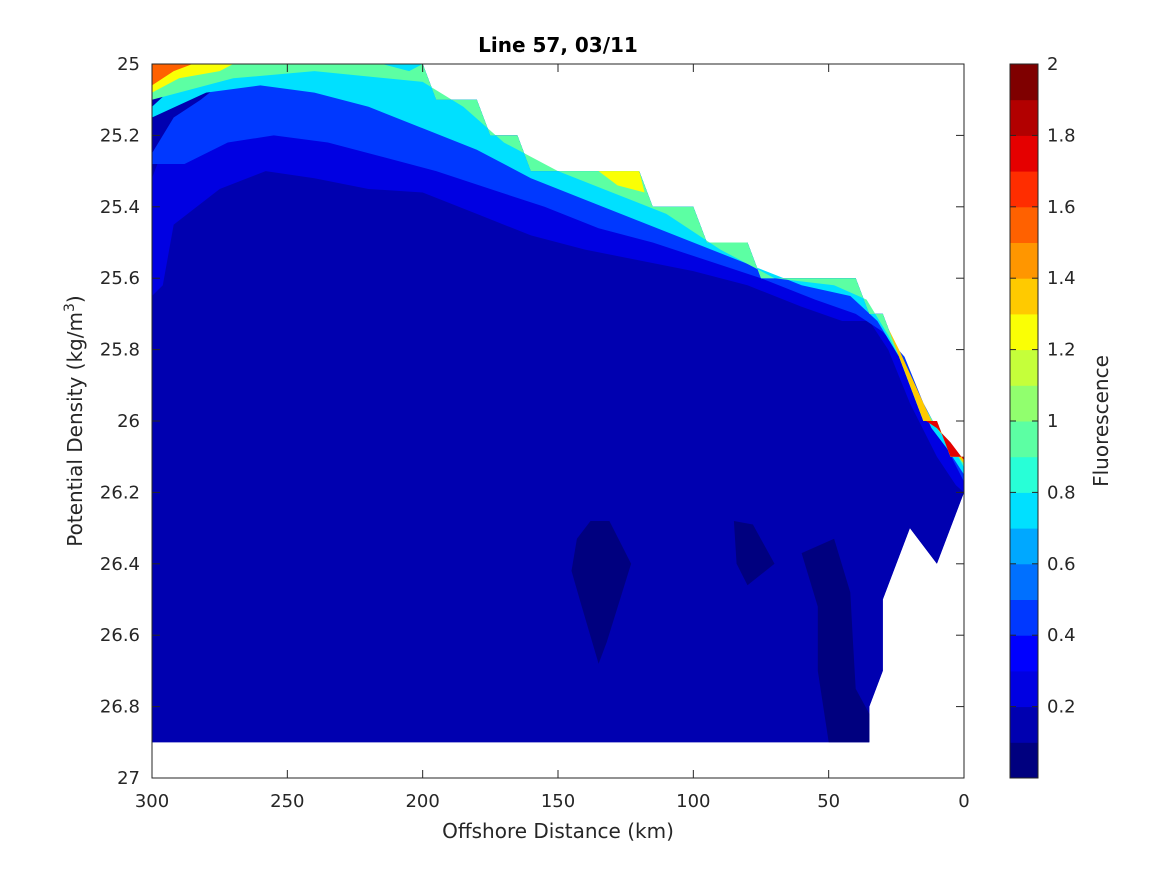 The width and height of the screenshot is (1167, 875). Describe the element at coordinates (120, 635) in the screenshot. I see `y-tick-label: 26.6` at that location.